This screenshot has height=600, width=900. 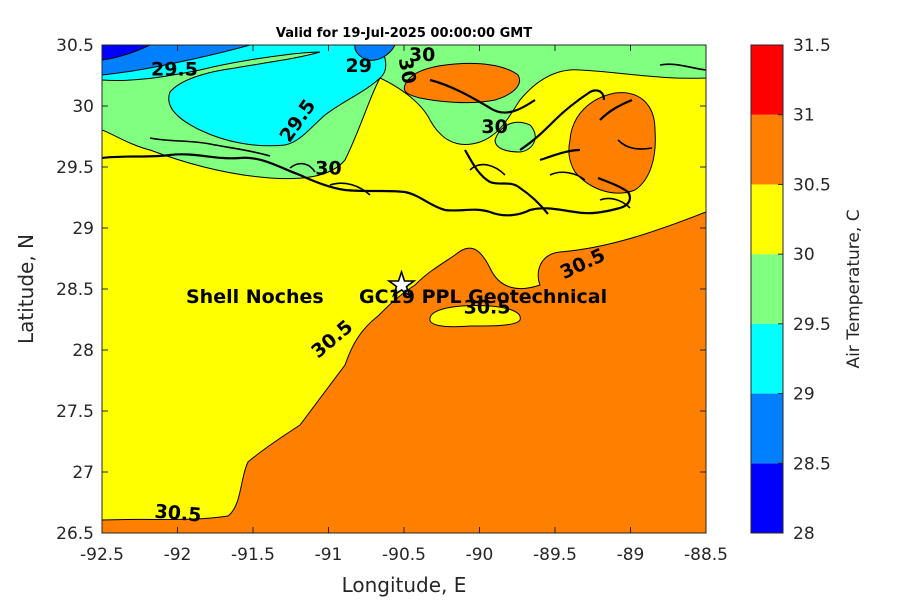 What do you see at coordinates (812, 46) in the screenshot?
I see `colorbar-tick-label: 31.5` at bounding box center [812, 46].